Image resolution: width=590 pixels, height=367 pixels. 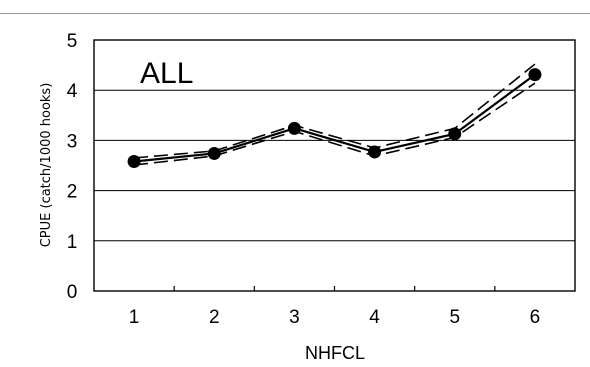 I want to click on y-tick-labels: 0 1 2 3 4 5, so click(x=72, y=167).